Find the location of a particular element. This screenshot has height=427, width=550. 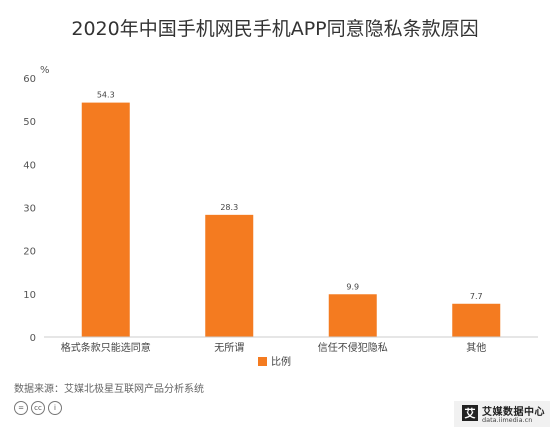

y-tick-label: 20 is located at coordinates (29, 252).